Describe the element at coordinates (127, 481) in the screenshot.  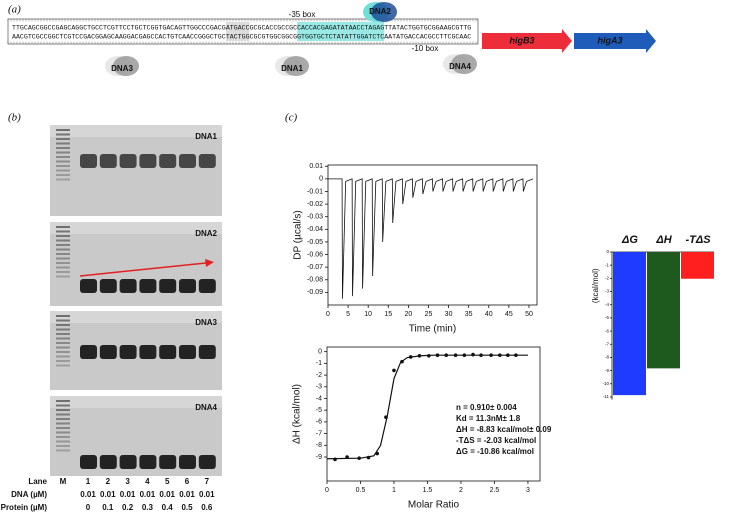
I see `lane-cell: 3` at that location.